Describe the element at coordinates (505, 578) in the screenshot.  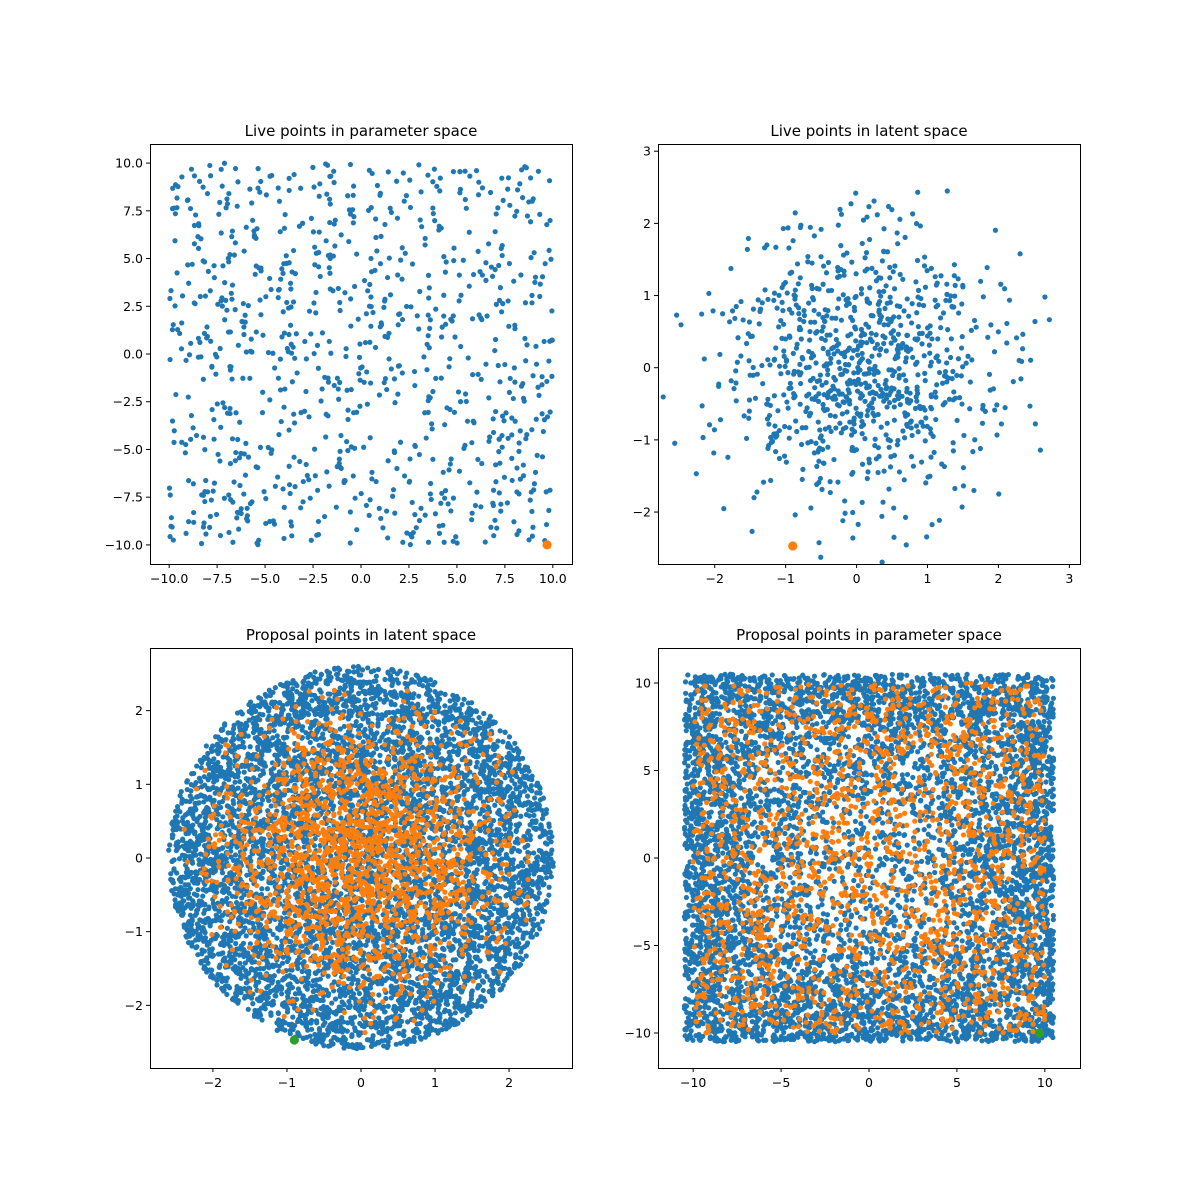
I see `x-tick-label: 7.5` at that location.